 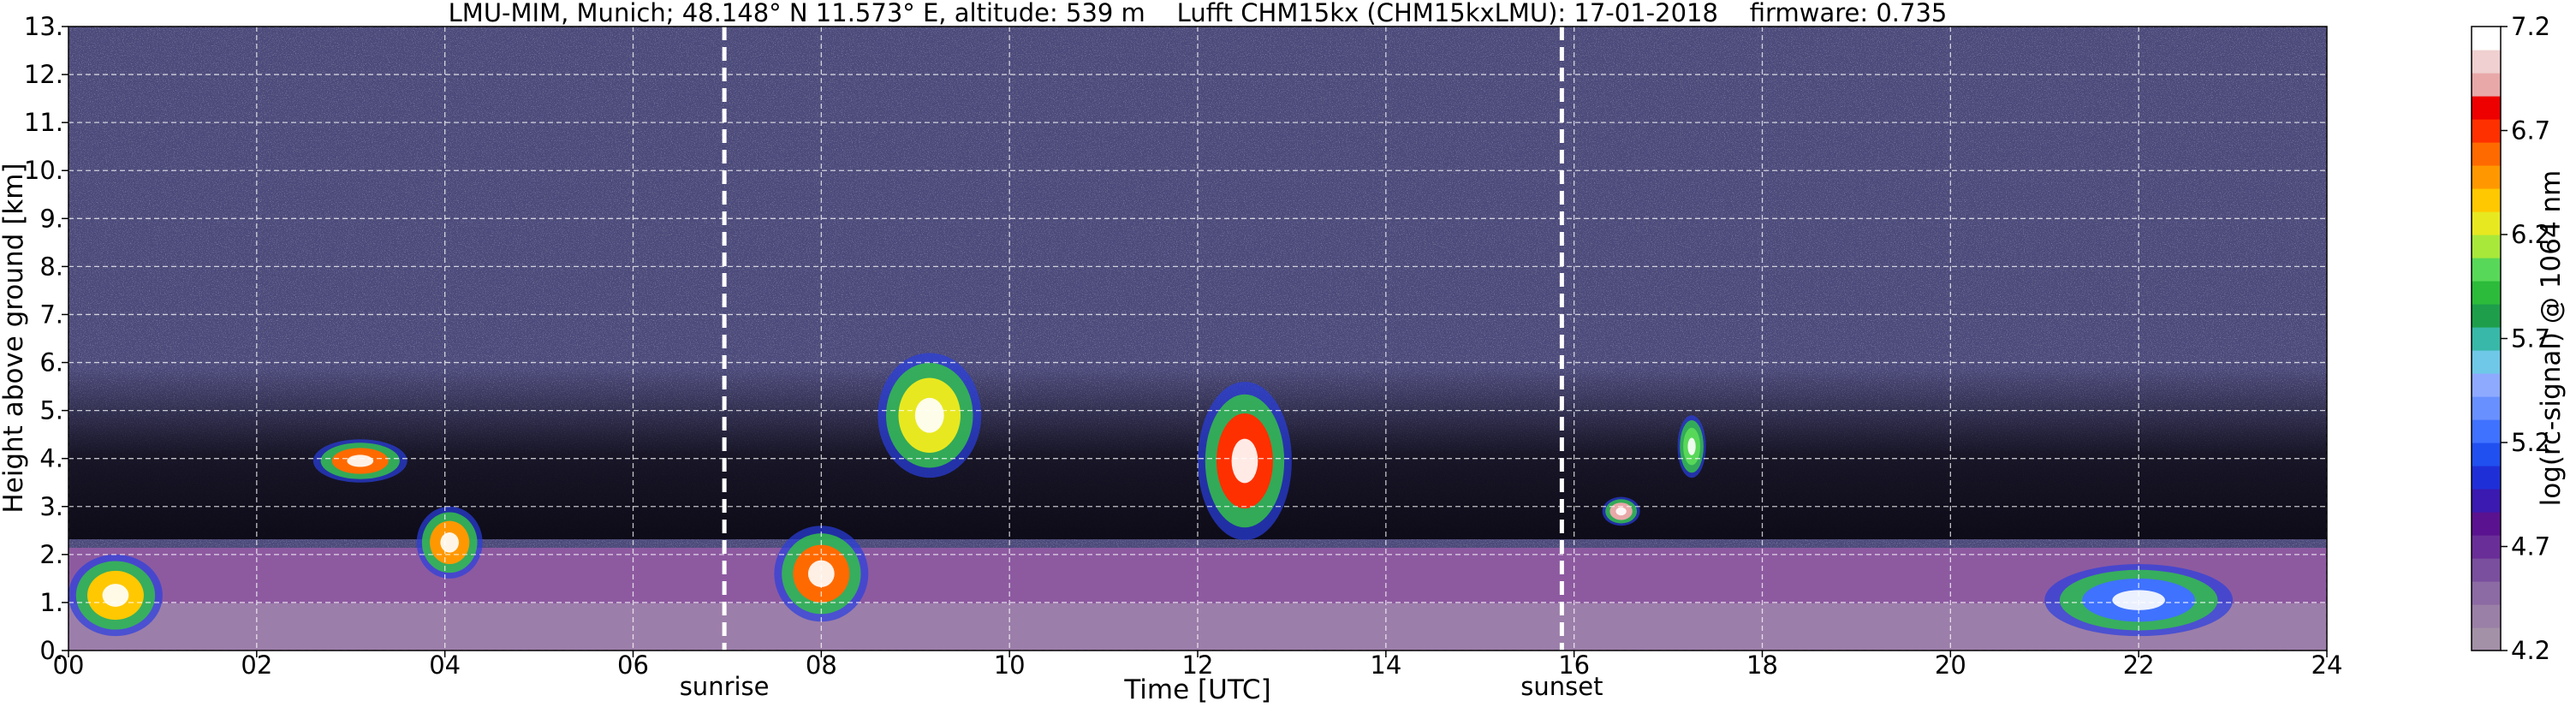 I want to click on x-axis-ticks: 00 02 04 06 08 10 12 14 16 18 20 22 24, so click(x=1198, y=665).